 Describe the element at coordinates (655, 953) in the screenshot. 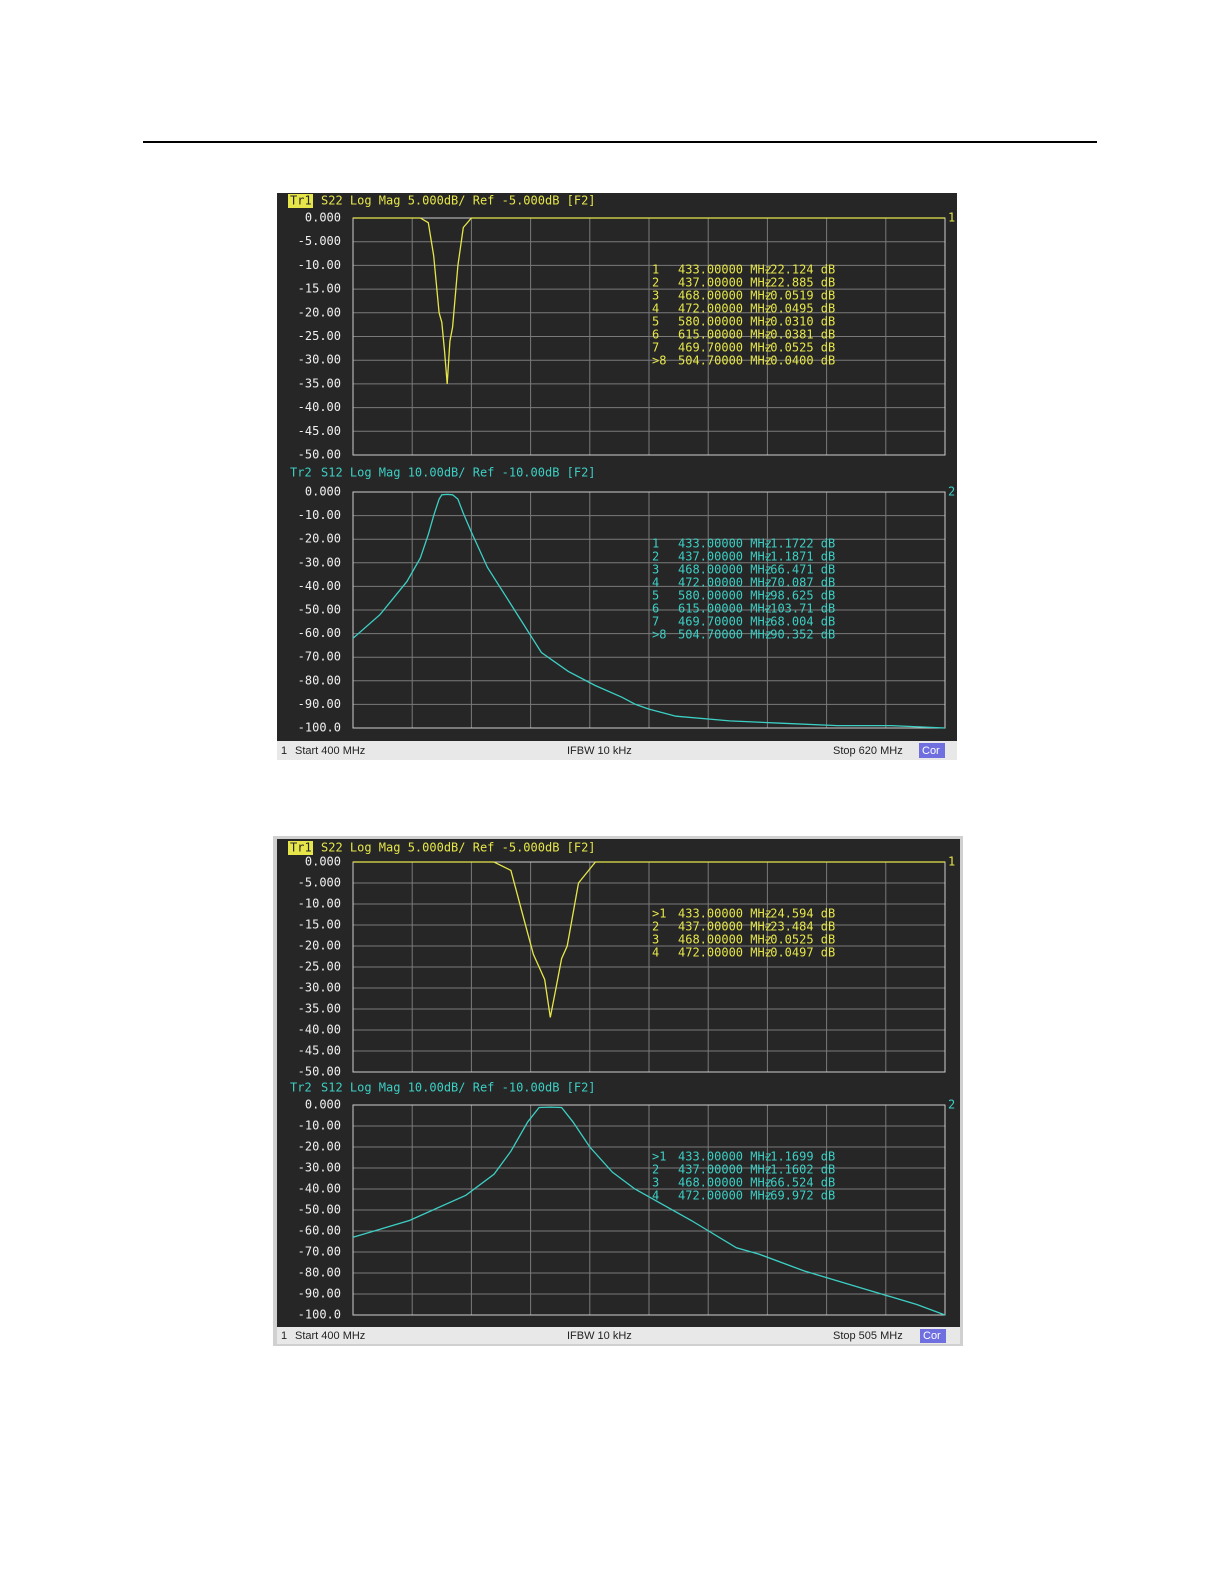

I see `marker-cell: 4` at that location.